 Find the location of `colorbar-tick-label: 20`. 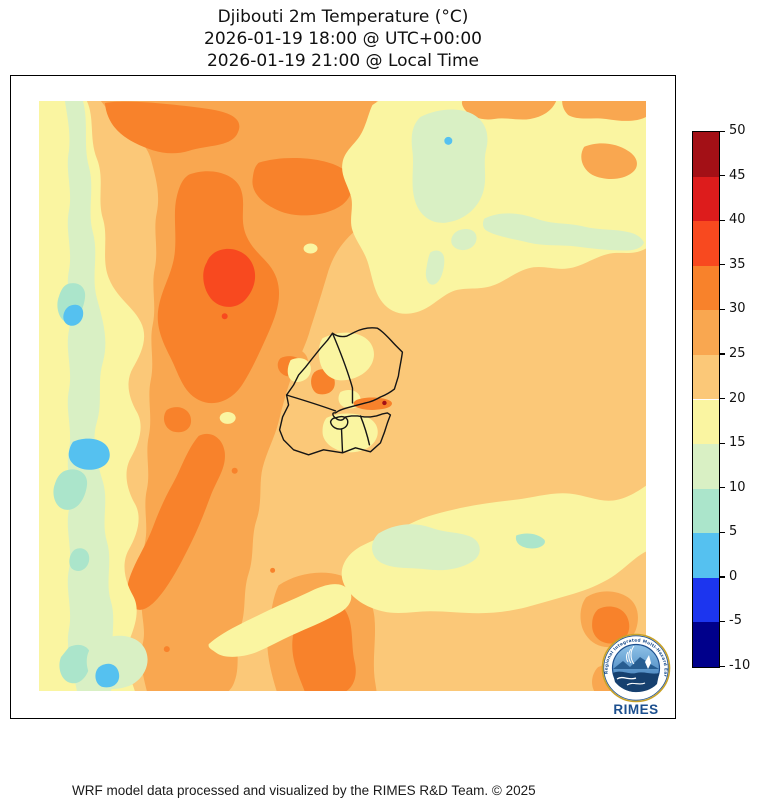

colorbar-tick-label: 20 is located at coordinates (737, 398).